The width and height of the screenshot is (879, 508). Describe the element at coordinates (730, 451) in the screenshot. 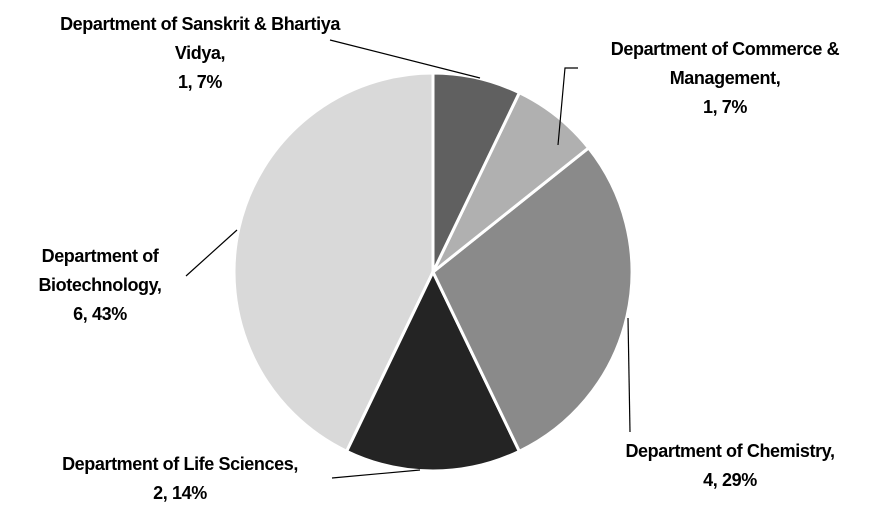

I see `category-label: Department of Chemistry,` at that location.